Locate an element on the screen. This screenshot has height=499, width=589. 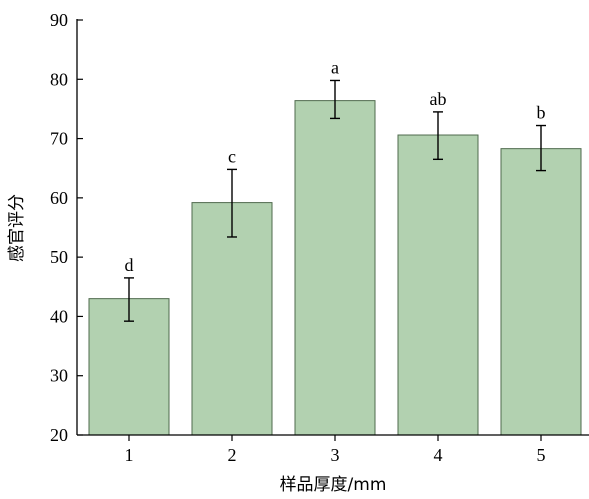
y-tick-label: 50 is located at coordinates (59, 257).